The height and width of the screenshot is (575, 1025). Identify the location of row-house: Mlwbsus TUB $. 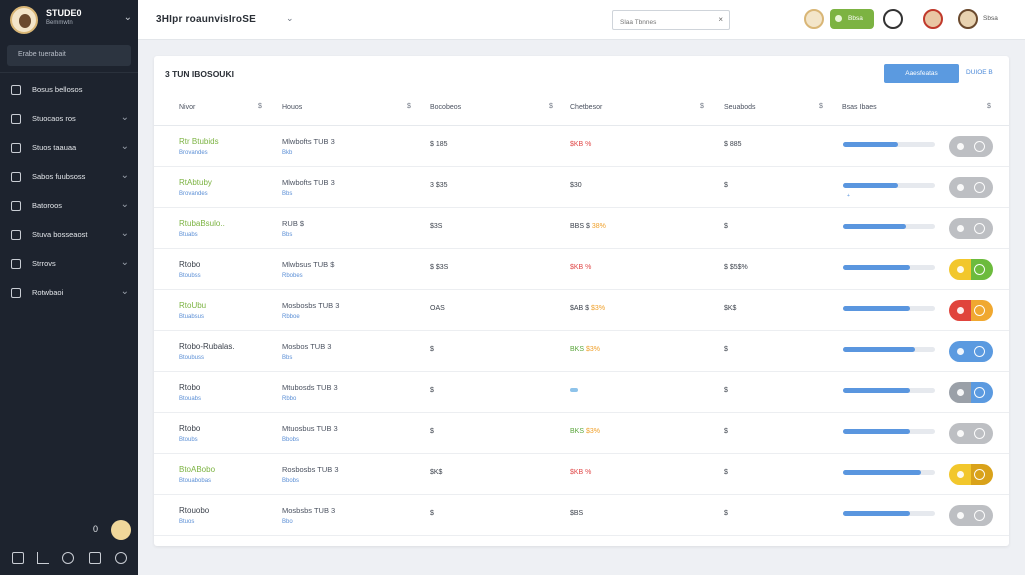
(308, 264).